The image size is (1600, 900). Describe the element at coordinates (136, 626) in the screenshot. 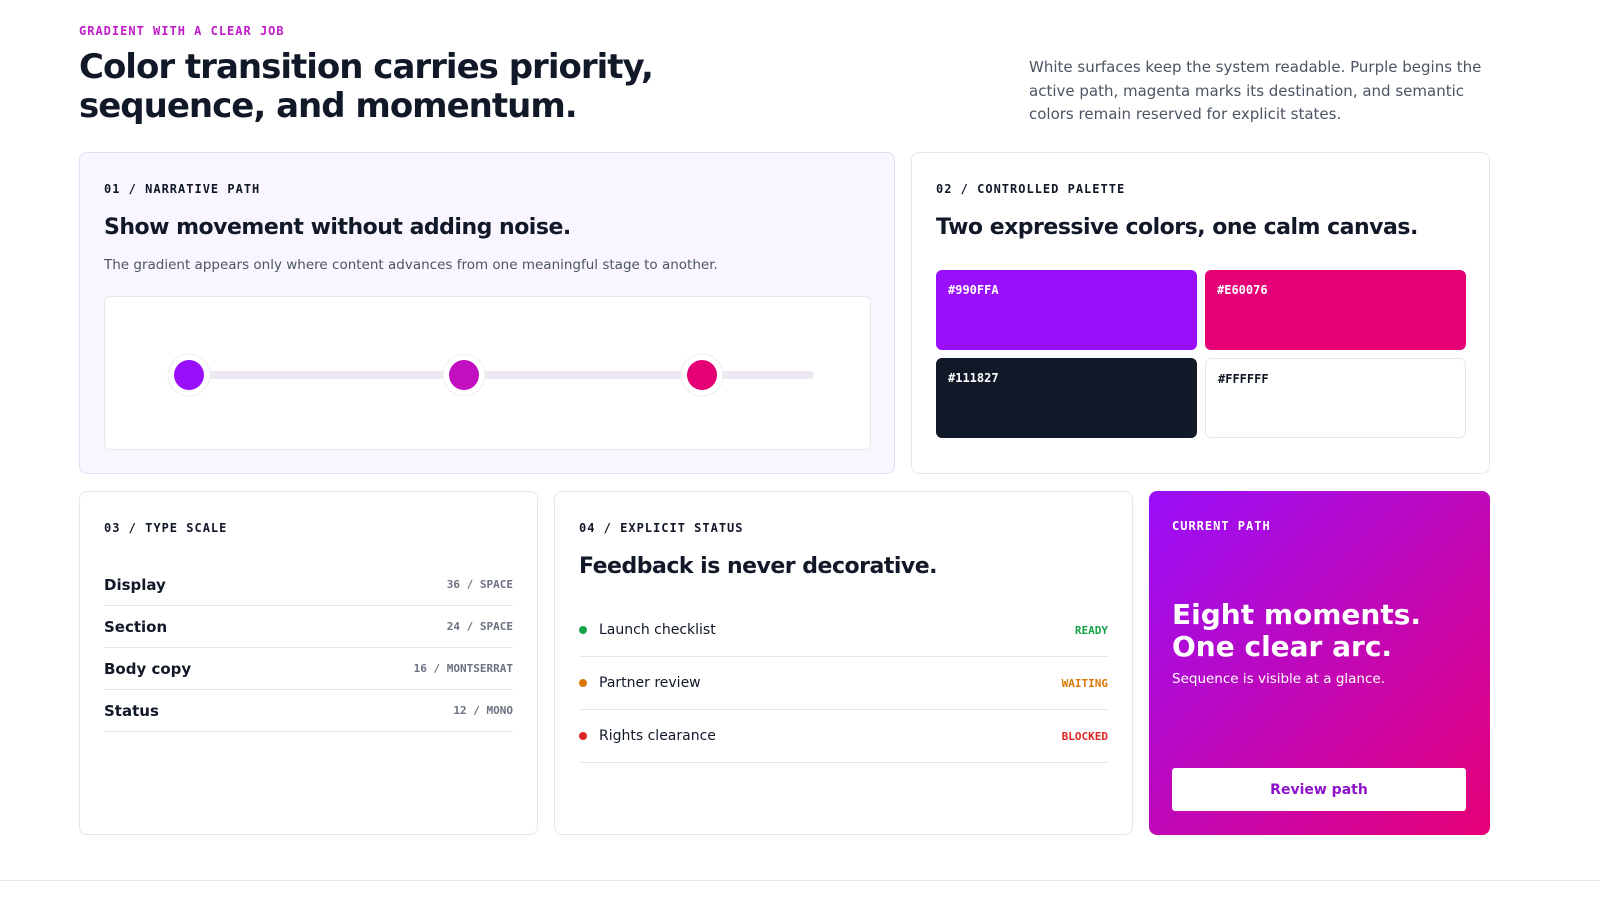

I see `type-name: Section` at that location.